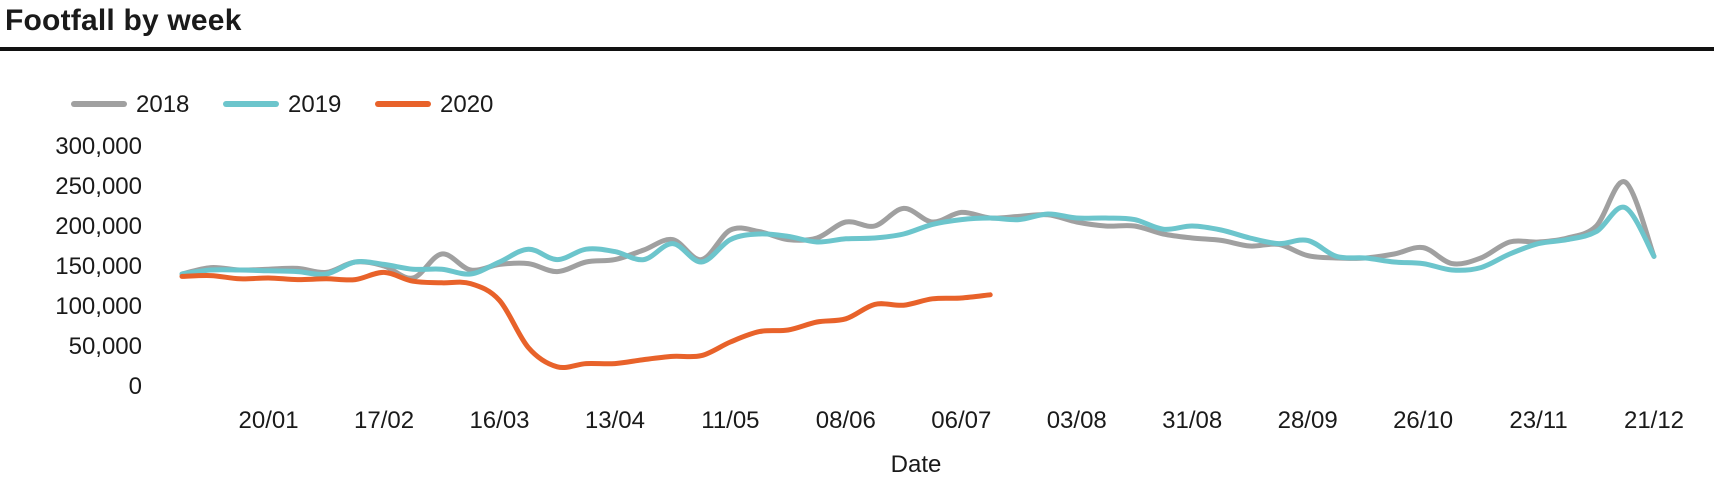  Describe the element at coordinates (1654, 420) in the screenshot. I see `x-tick-label: 21/12` at that location.